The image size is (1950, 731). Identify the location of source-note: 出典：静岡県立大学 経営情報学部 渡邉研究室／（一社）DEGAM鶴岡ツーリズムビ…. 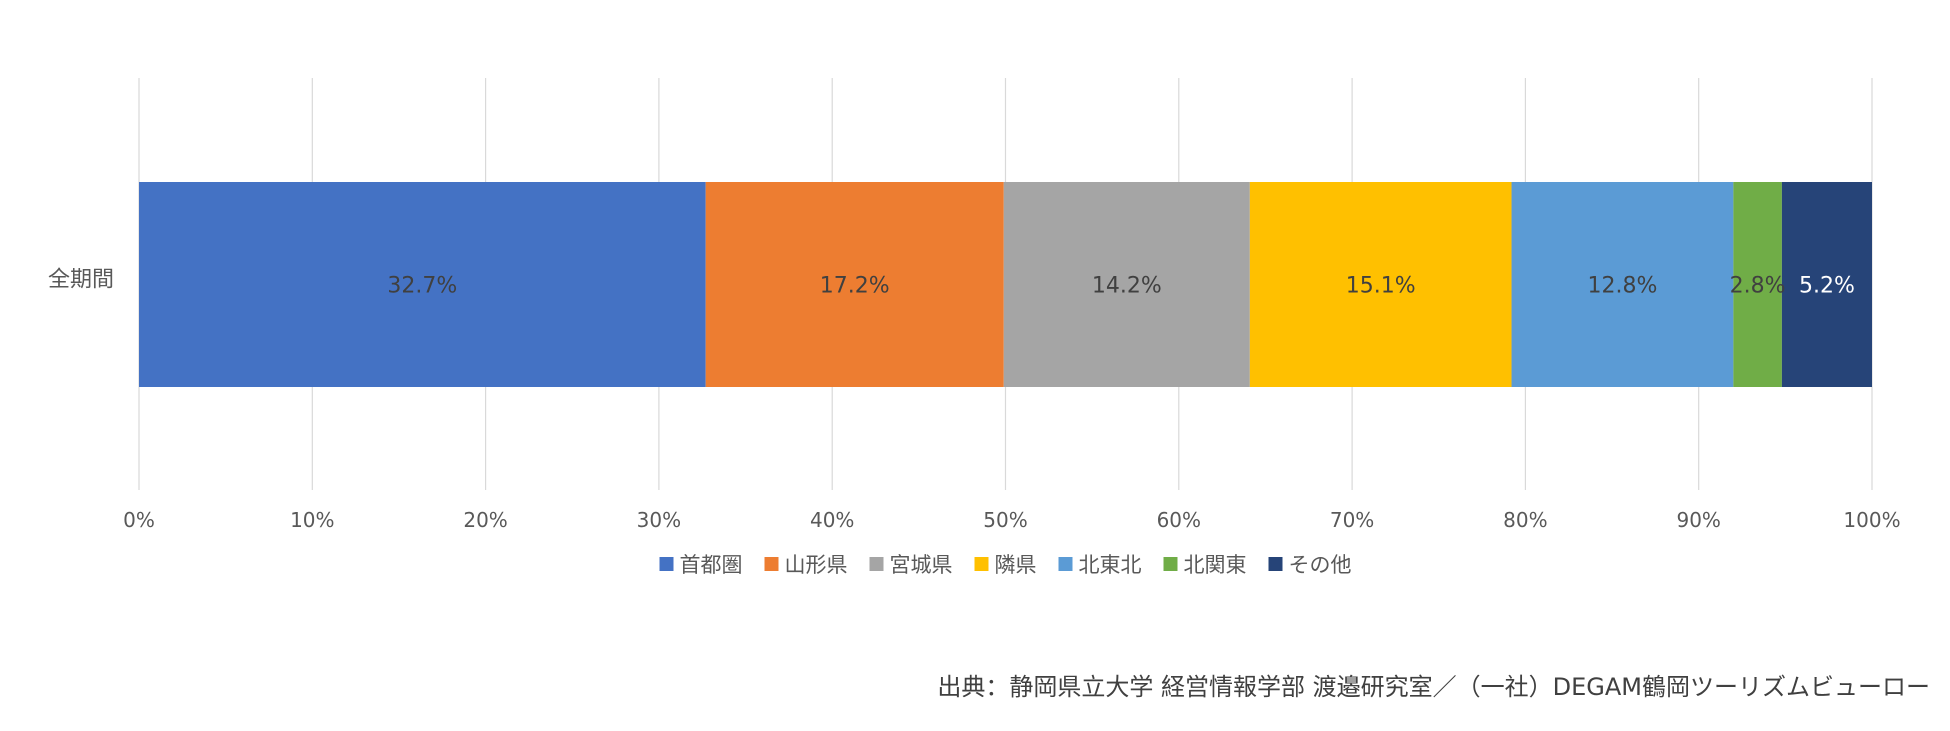
(1433, 687).